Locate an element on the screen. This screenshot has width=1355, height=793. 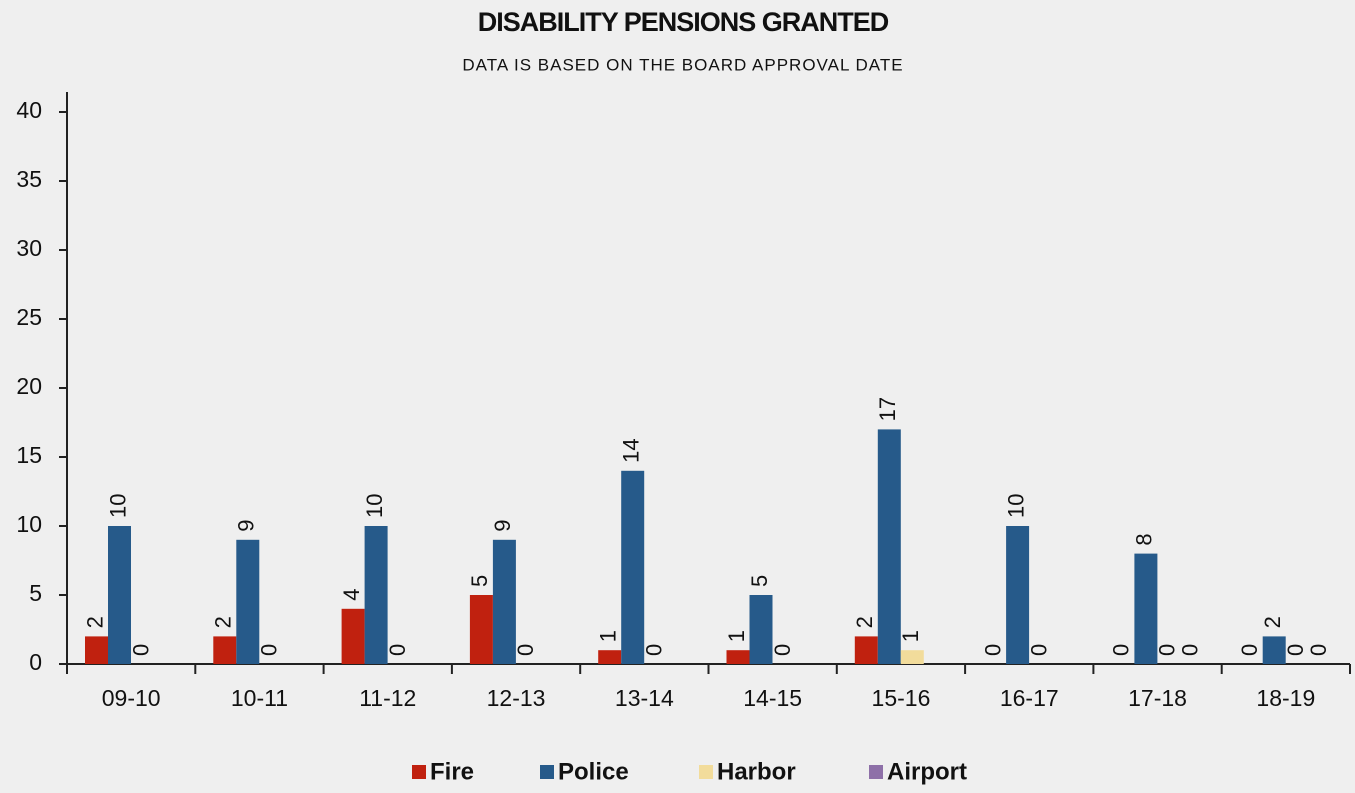
x-tick-label: 18-19 is located at coordinates (1285, 698).